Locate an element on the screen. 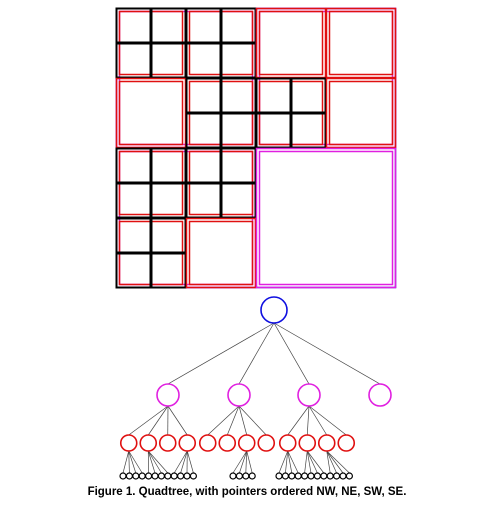 This screenshot has width=494, height=514. tree-node-root-ne-se is located at coordinates (266, 443).